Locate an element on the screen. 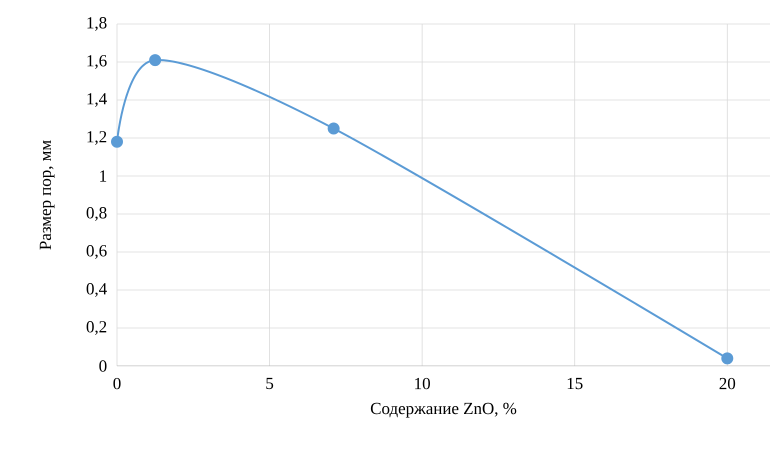  y-tick-label: 1,8 is located at coordinates (97, 24).